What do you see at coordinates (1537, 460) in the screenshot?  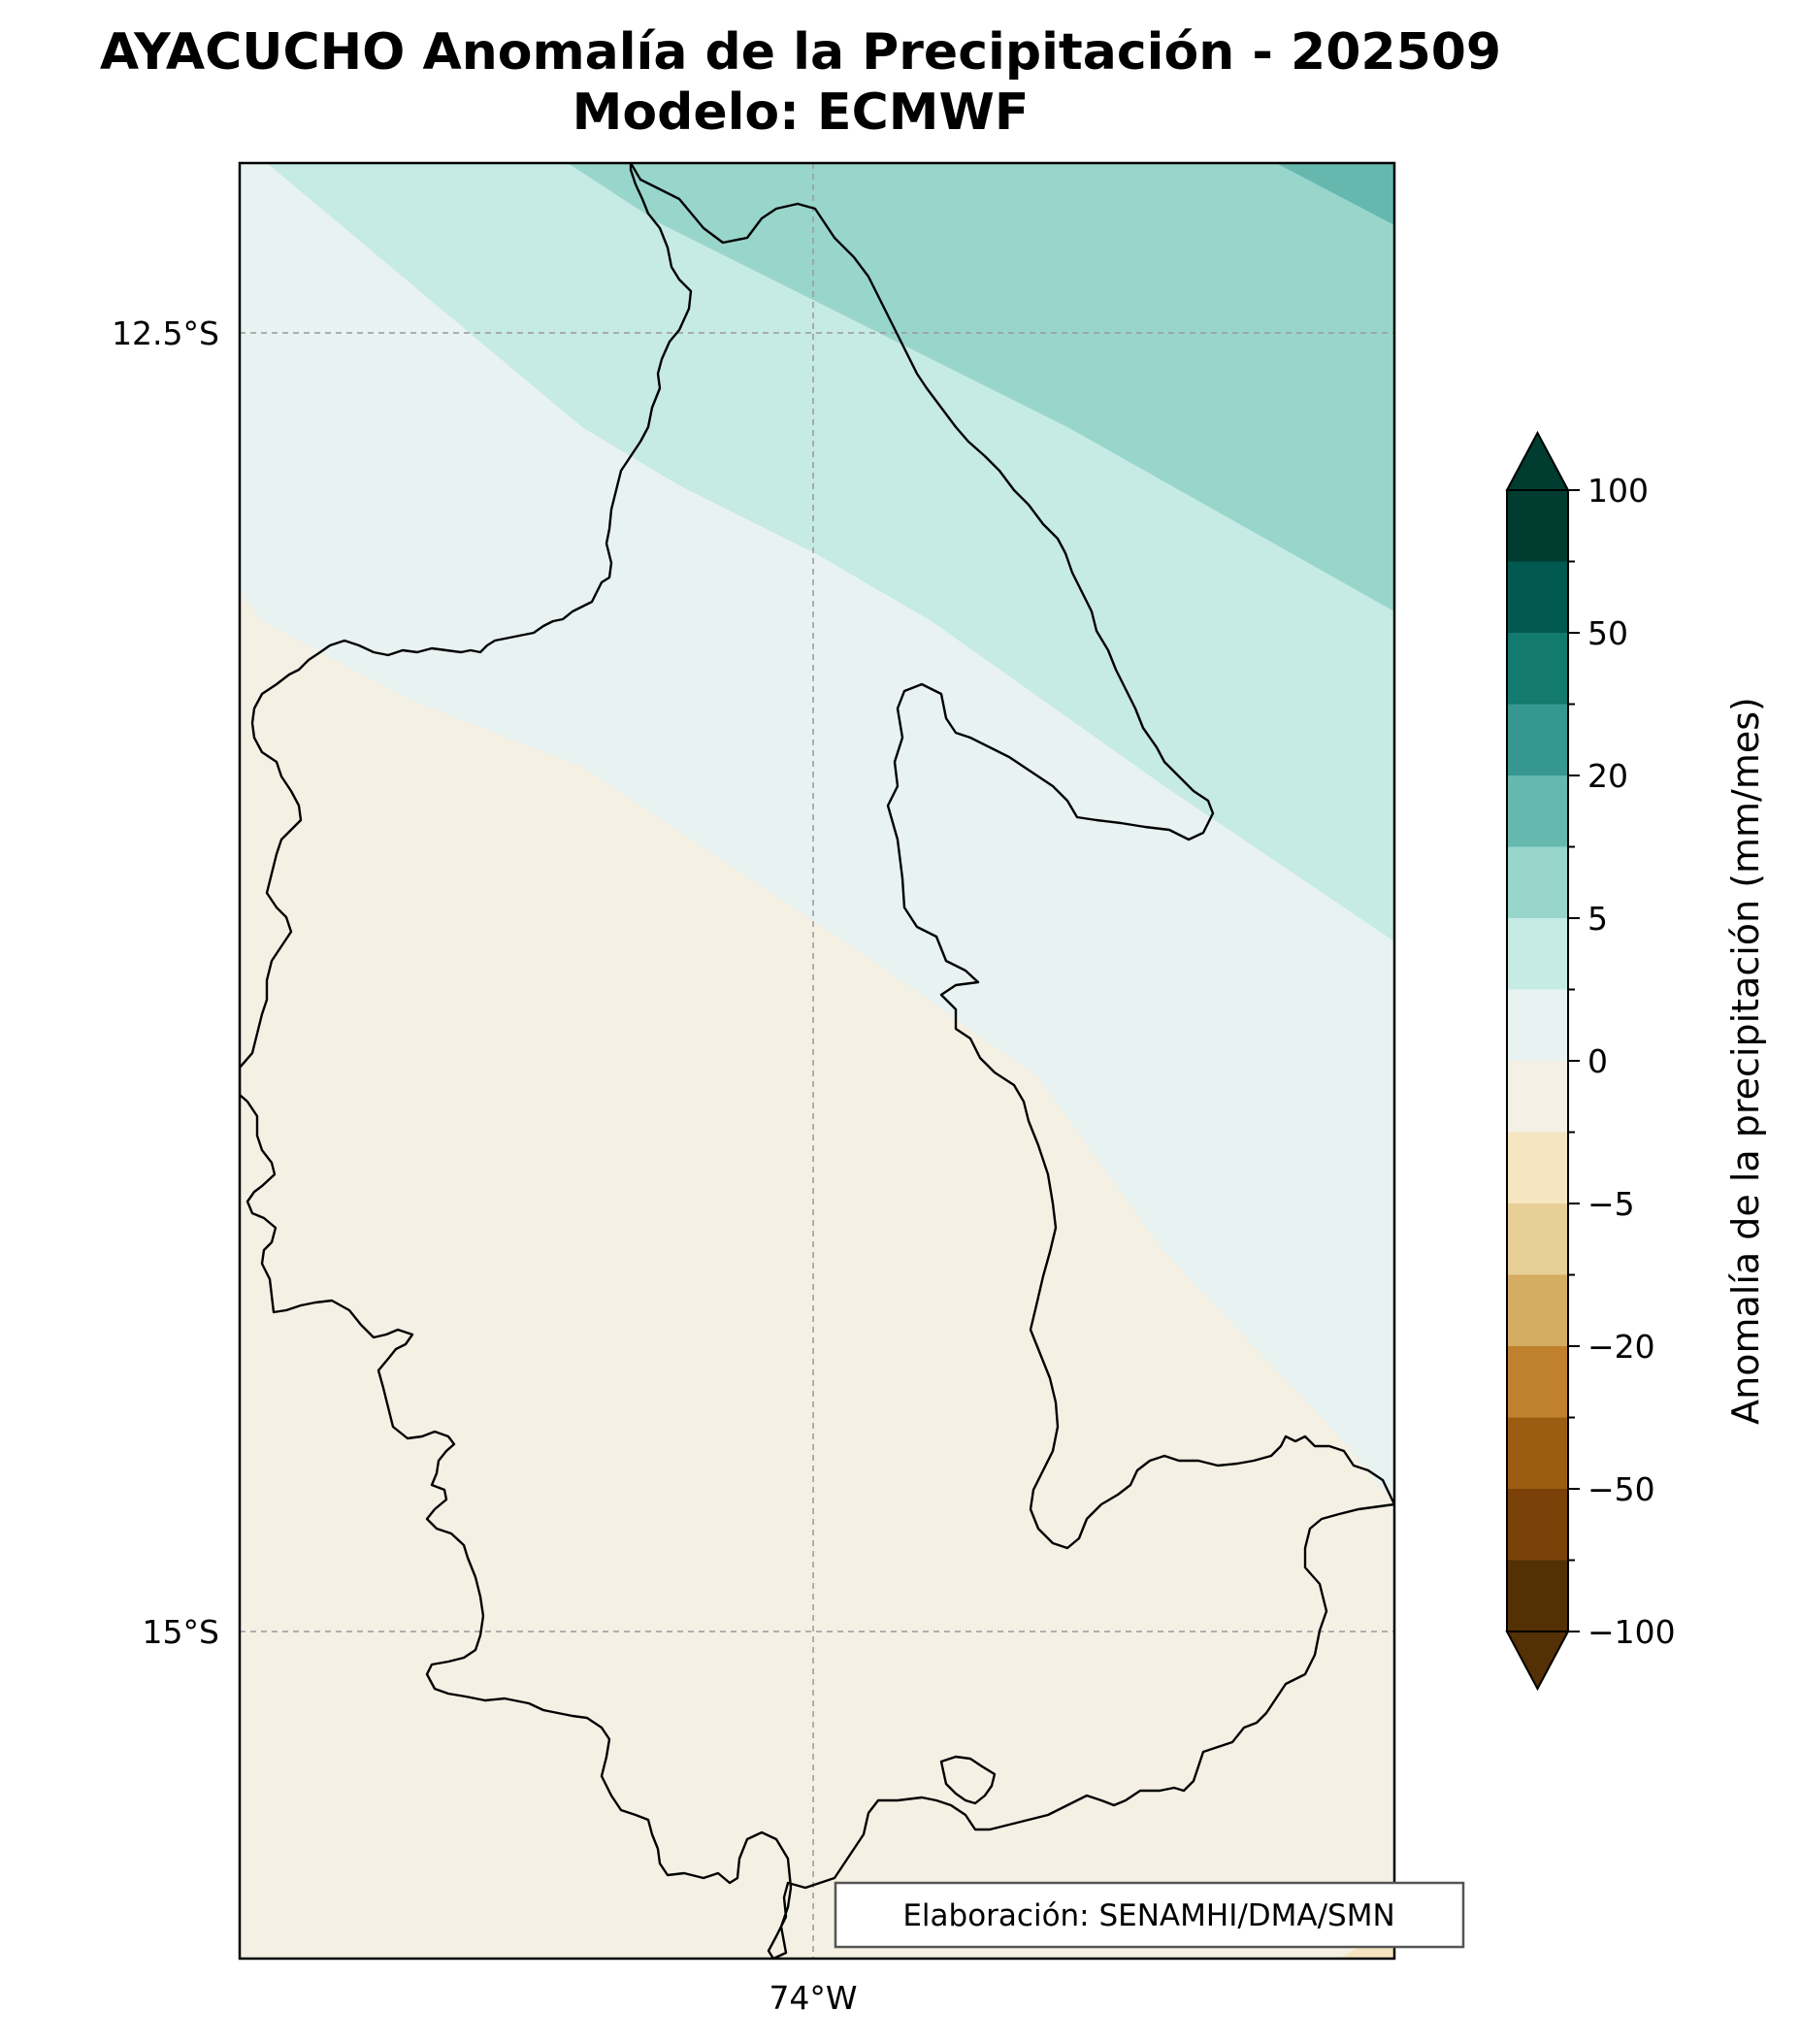 I see `colorbar-extend-top` at bounding box center [1537, 460].